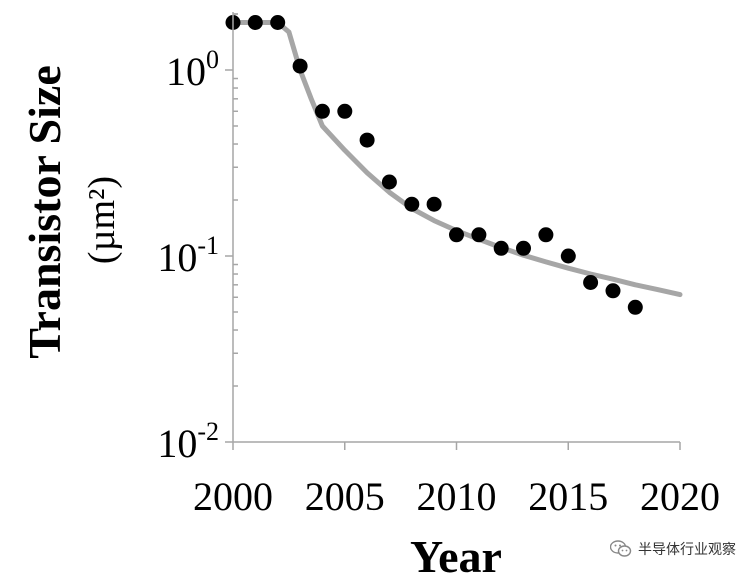 The height and width of the screenshot is (582, 754). Describe the element at coordinates (188, 441) in the screenshot. I see `y-tick-label: 10⁻²` at that location.